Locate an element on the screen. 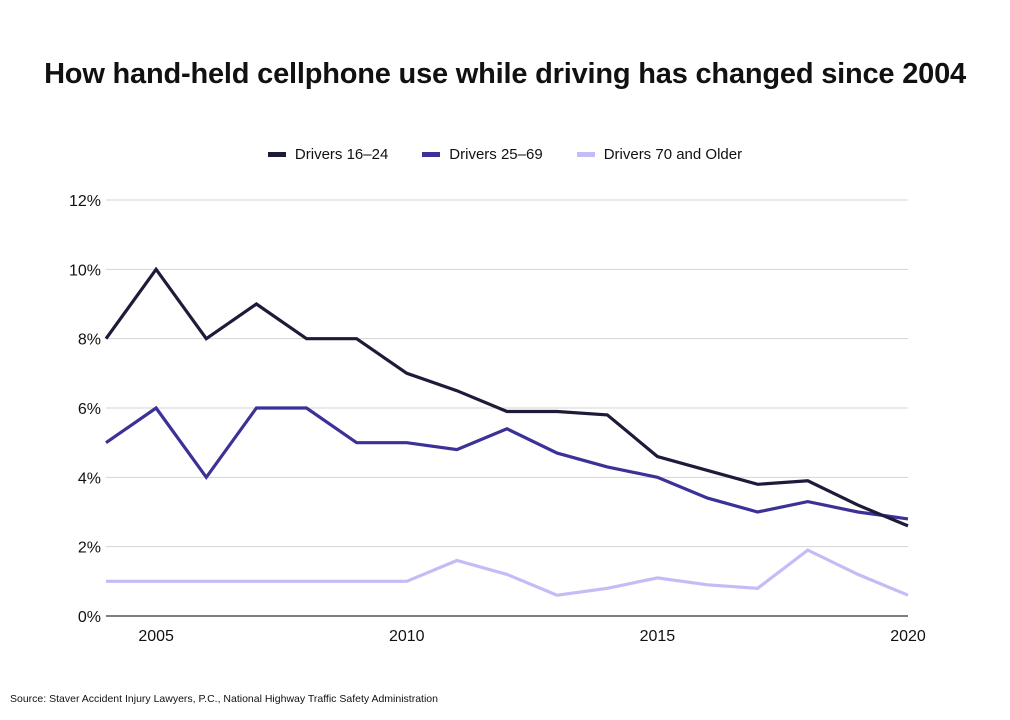 This screenshot has width=1010, height=720. y-tick-label: 12% is located at coordinates (85, 201).